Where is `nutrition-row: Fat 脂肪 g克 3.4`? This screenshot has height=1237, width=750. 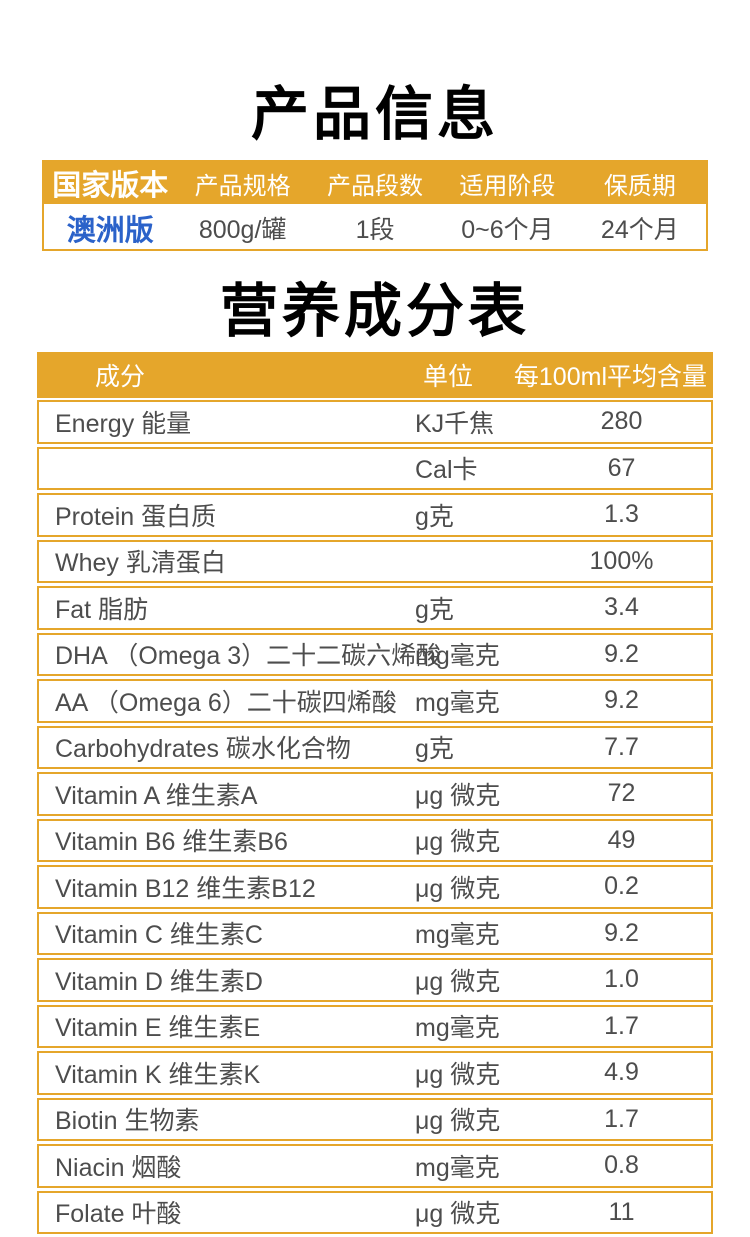
nutrition-row: Fat 脂肪 g克 3.4 is located at coordinates (375, 608).